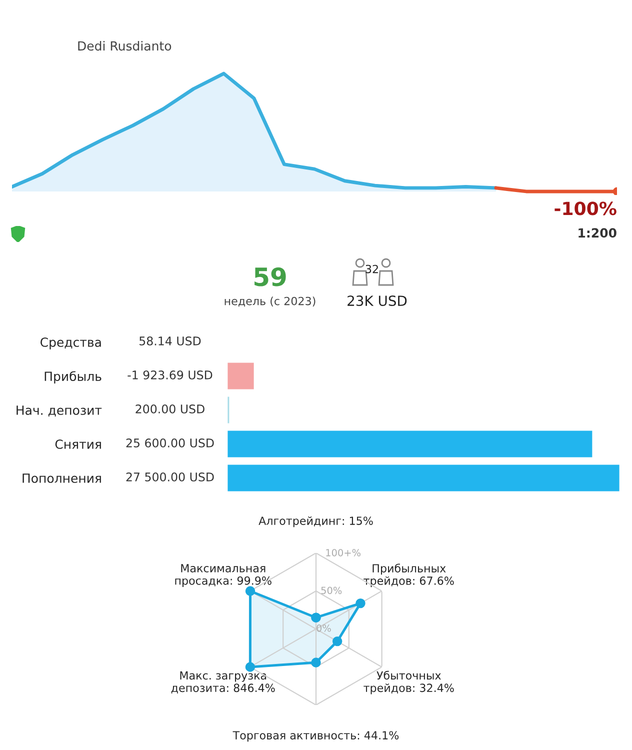 This screenshot has height=750, width=632. Describe the element at coordinates (125, 45) in the screenshot. I see `chart-subtitle: Dedi Rusdianto` at that location.